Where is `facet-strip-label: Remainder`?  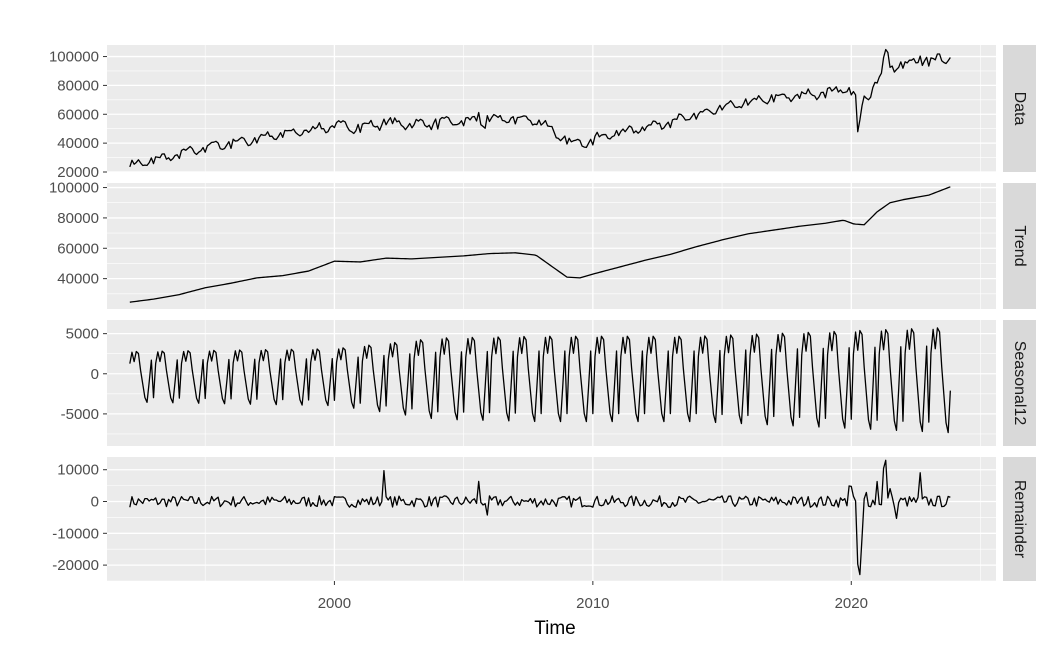 facet-strip-label: Remainder is located at coordinates (1019, 519).